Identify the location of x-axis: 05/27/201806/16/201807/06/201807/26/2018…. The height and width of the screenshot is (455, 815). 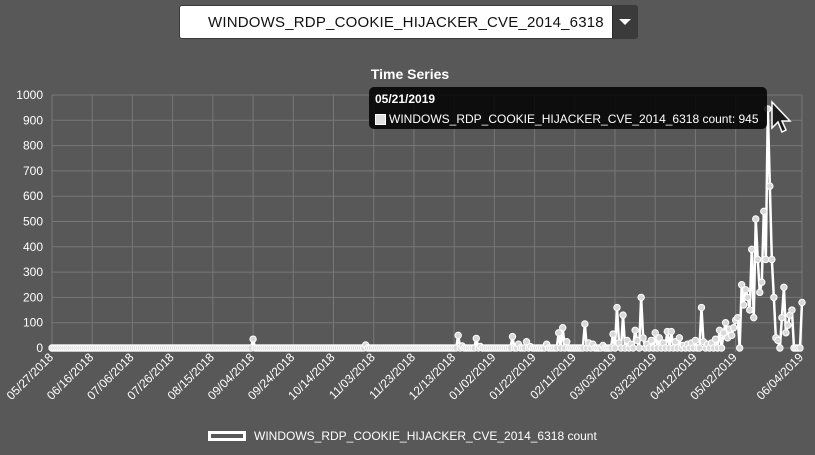
(405, 376).